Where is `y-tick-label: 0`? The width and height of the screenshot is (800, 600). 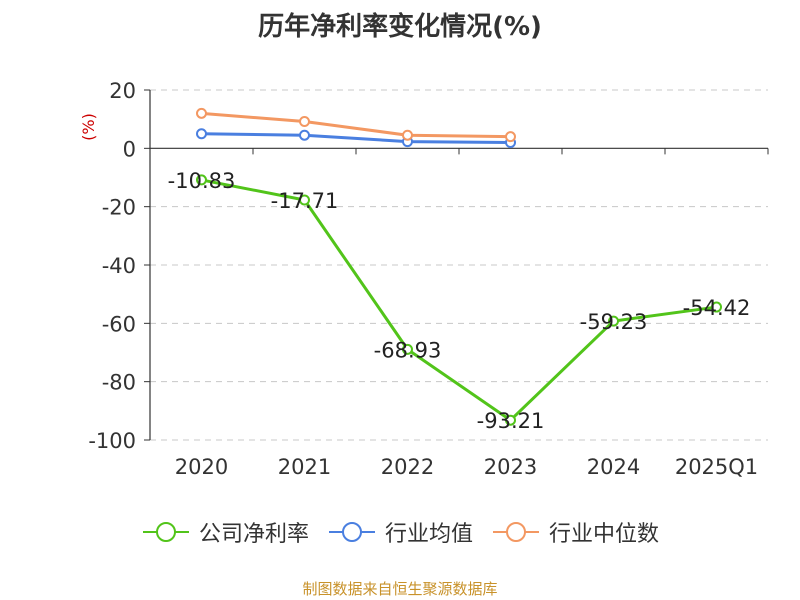 y-tick-label: 0 is located at coordinates (129, 149).